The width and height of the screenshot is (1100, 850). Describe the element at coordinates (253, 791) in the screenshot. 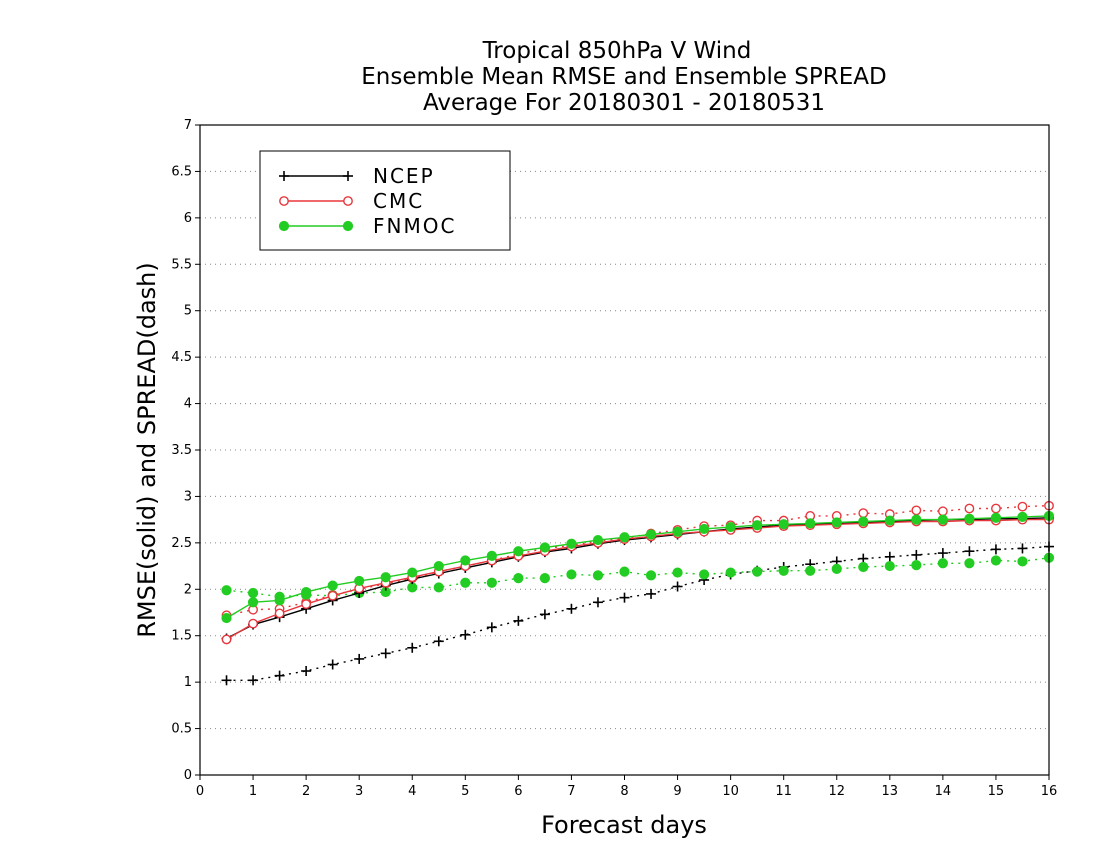

I see `x-tick-label: 1` at that location.